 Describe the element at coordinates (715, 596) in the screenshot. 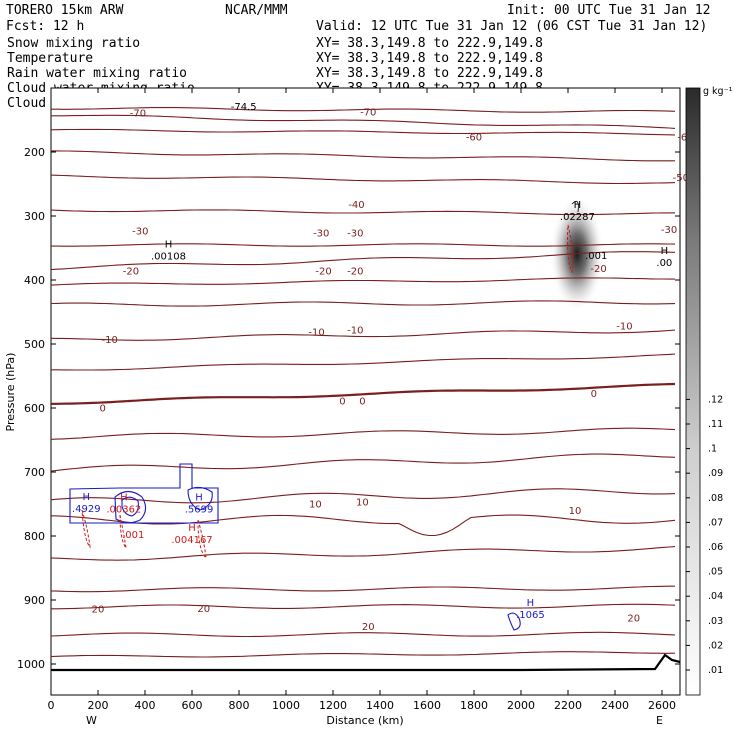

I see `colorbar-tick-label: .04` at that location.